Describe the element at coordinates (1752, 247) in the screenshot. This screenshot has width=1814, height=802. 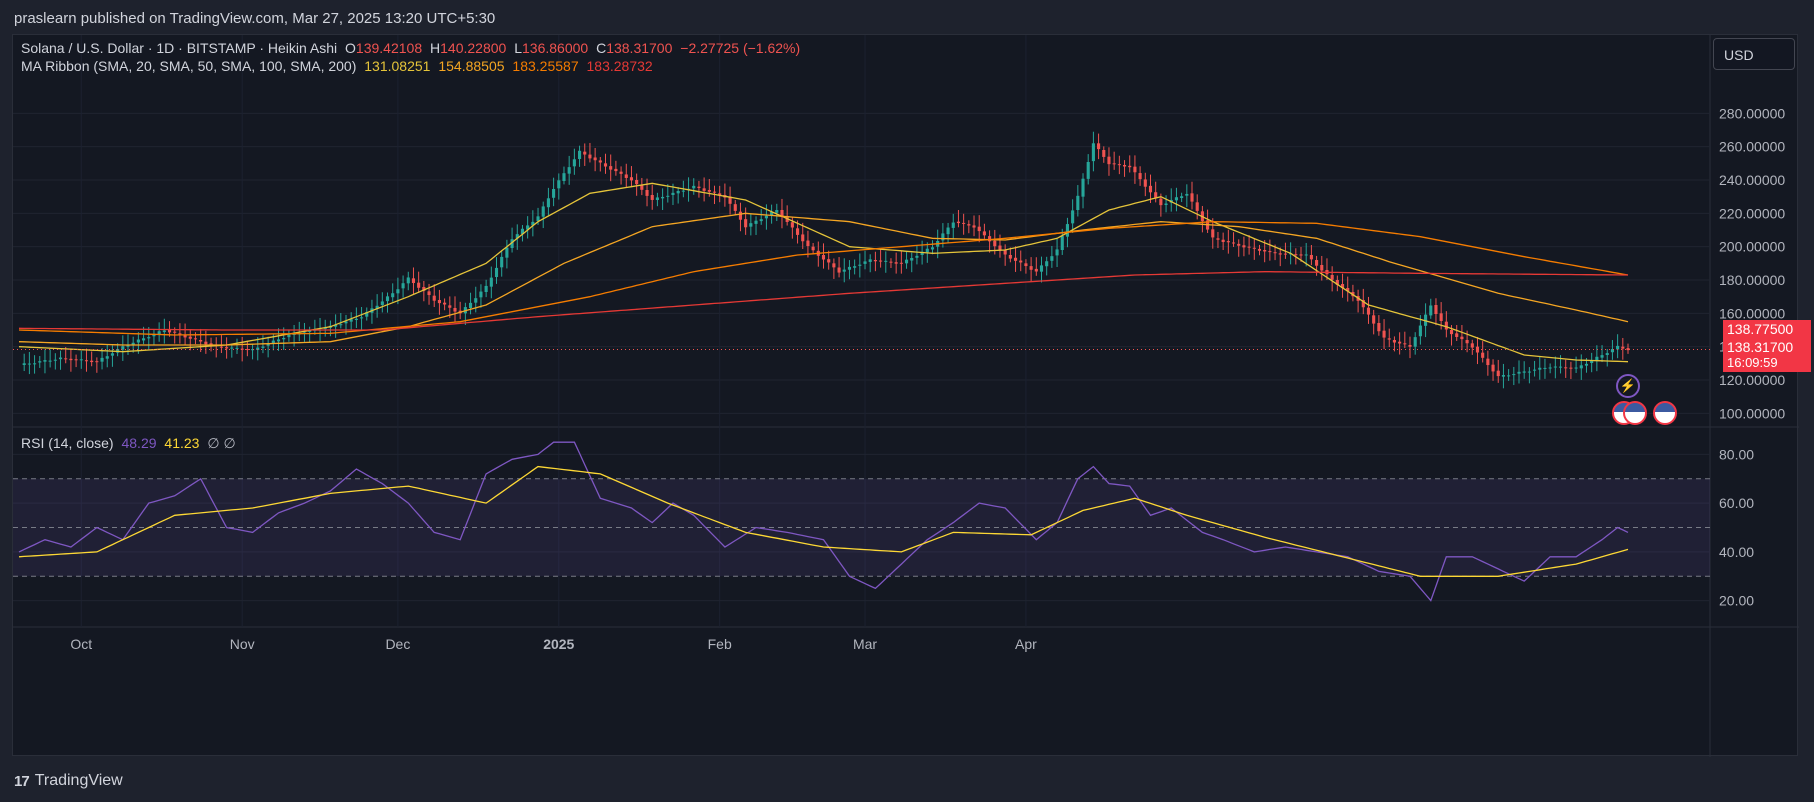
I see `price-tick-label: 200.00000` at that location.